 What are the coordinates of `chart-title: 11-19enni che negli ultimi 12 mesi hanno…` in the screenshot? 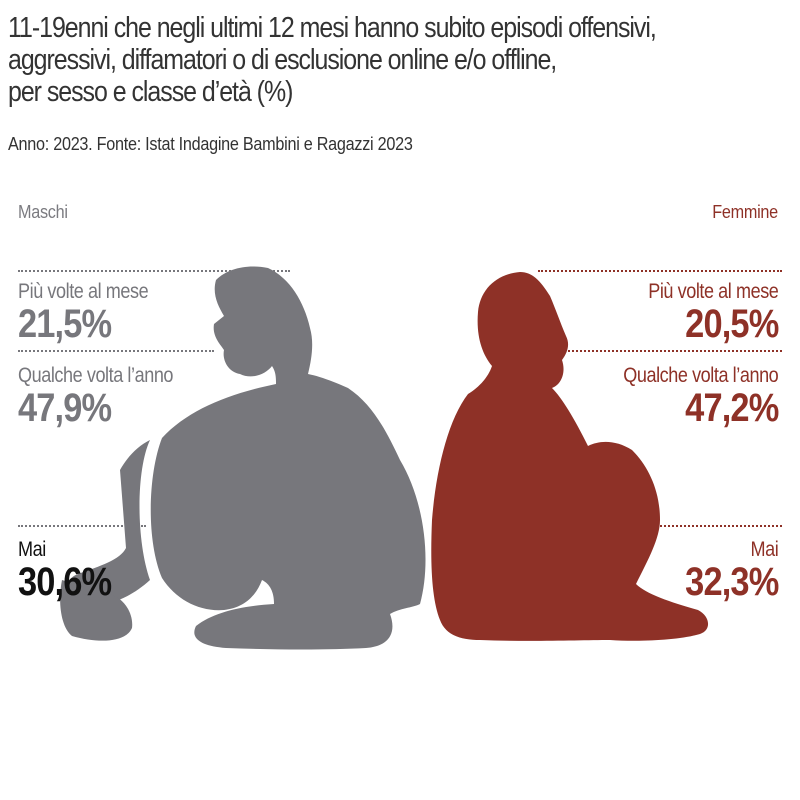 It's located at (399, 60).